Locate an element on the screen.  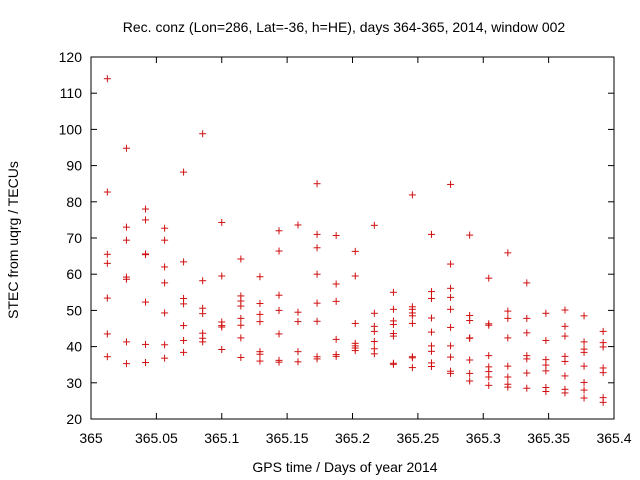
x-tick-label: 365 is located at coordinates (91, 438).